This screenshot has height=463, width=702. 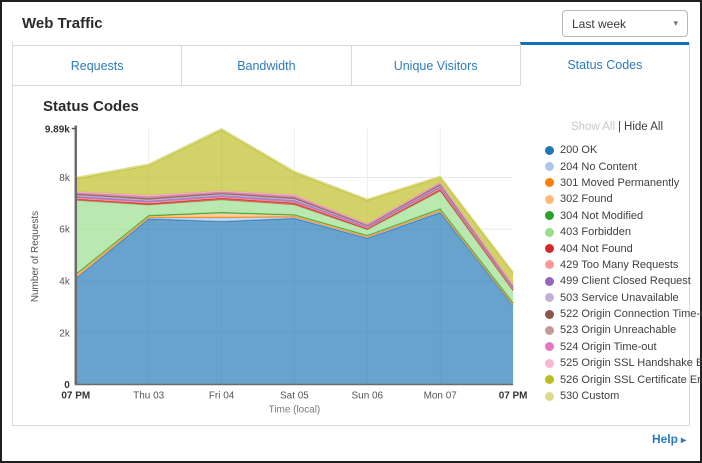 What do you see at coordinates (97, 65) in the screenshot?
I see `tab-requests: Requests` at bounding box center [97, 65].